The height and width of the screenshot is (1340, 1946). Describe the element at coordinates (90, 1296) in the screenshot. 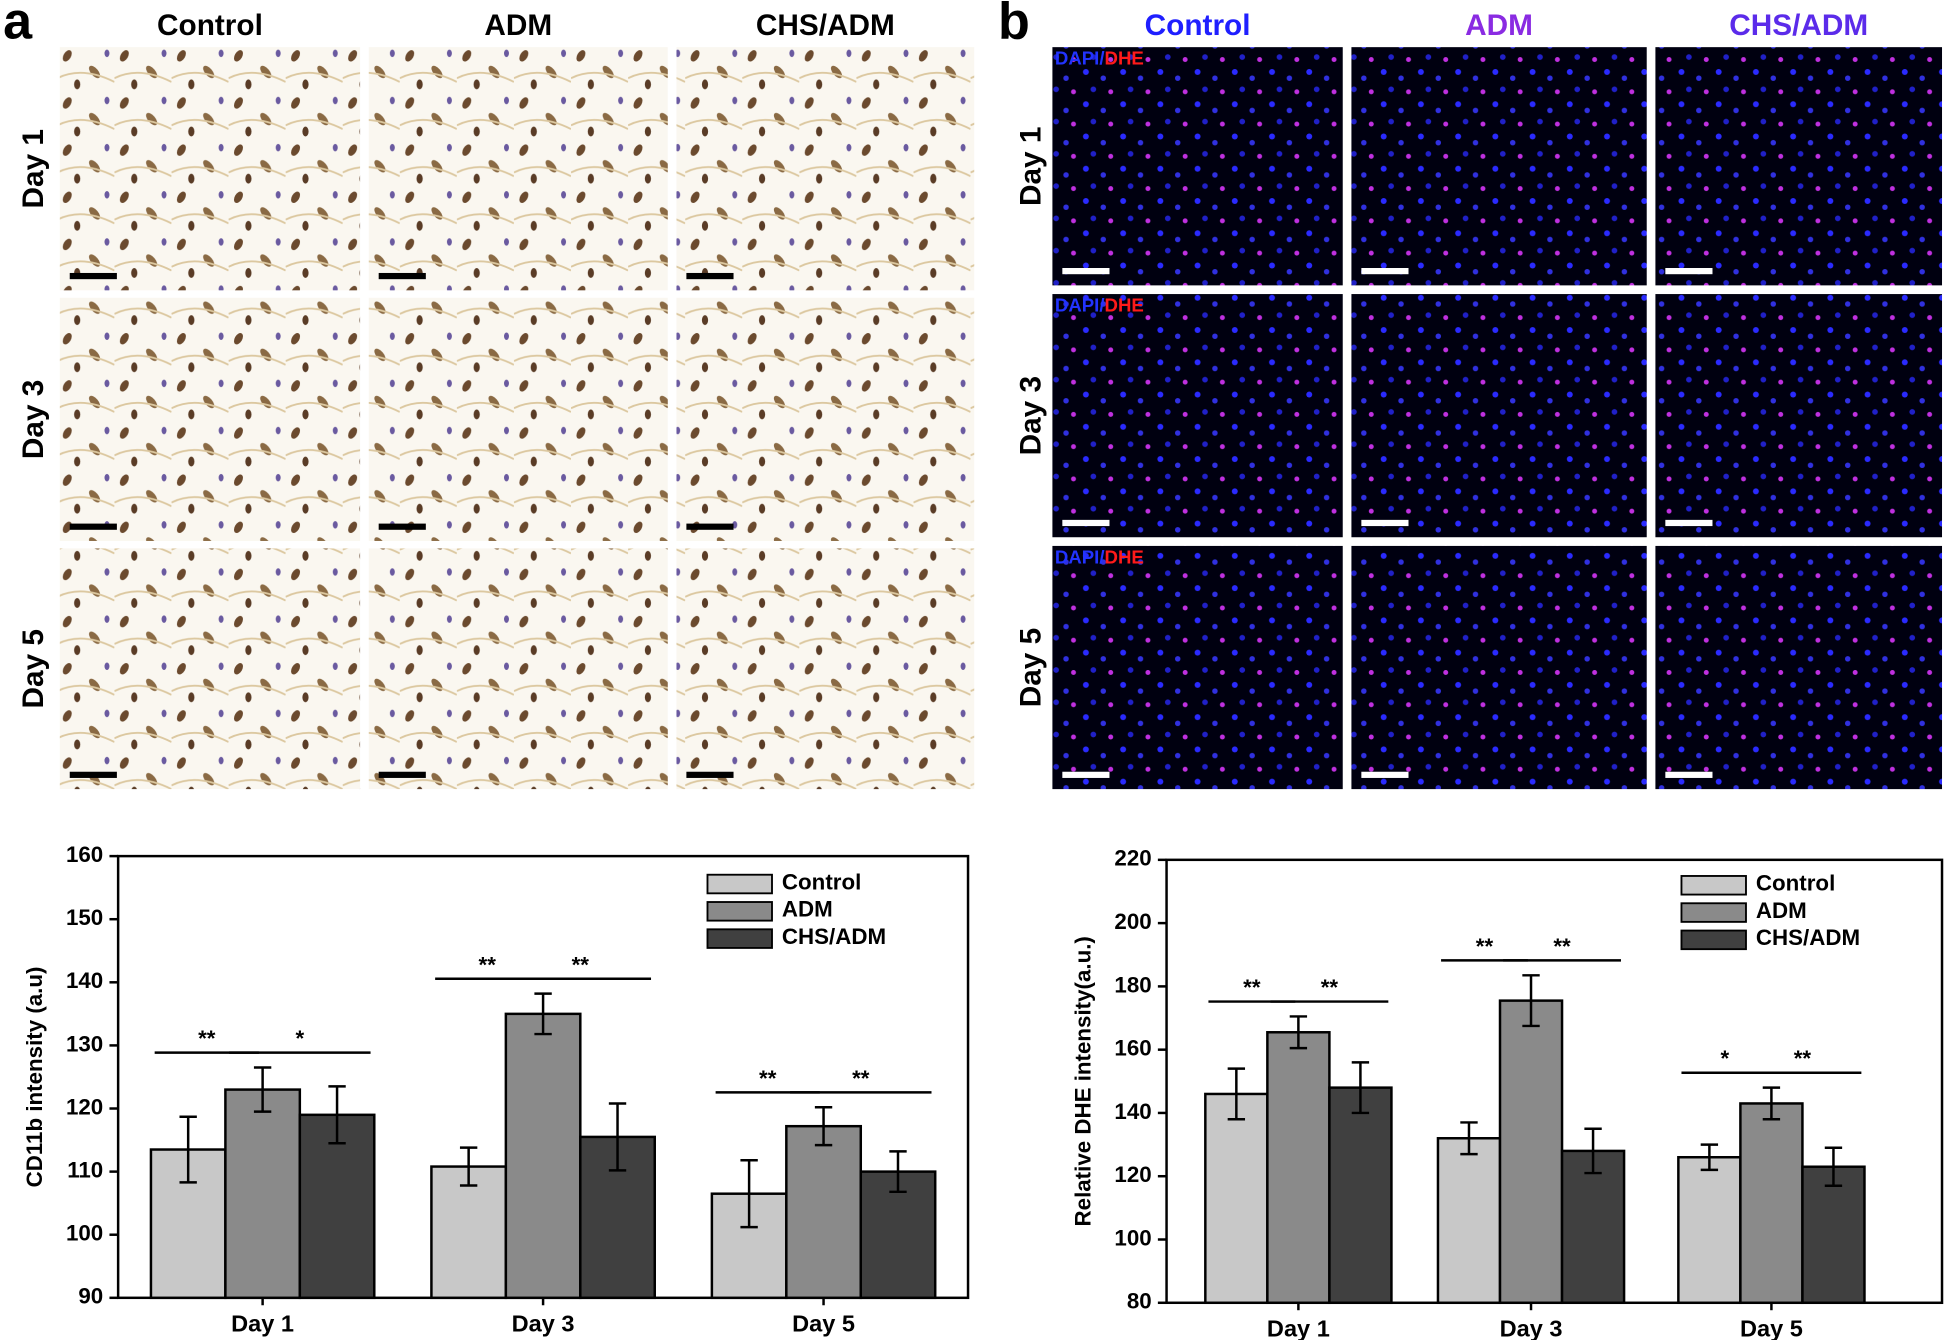

I see `y-tick-label: 90` at that location.